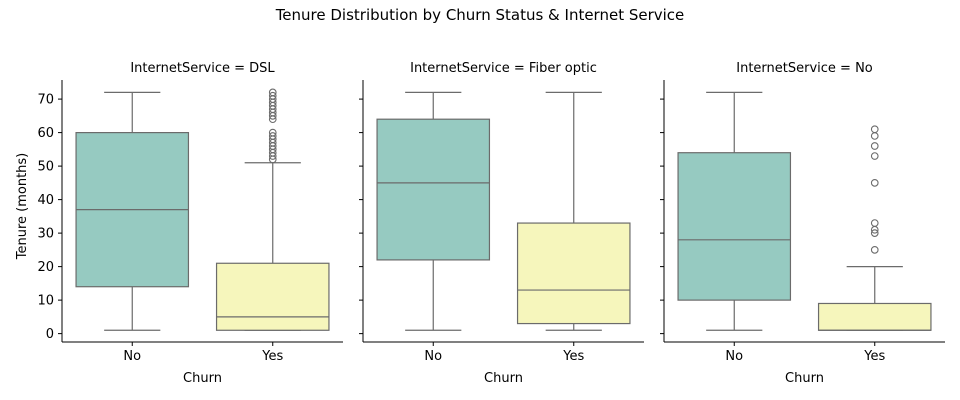 The width and height of the screenshot is (960, 400). What do you see at coordinates (45, 301) in the screenshot?
I see `y-tick-label: 10` at bounding box center [45, 301].